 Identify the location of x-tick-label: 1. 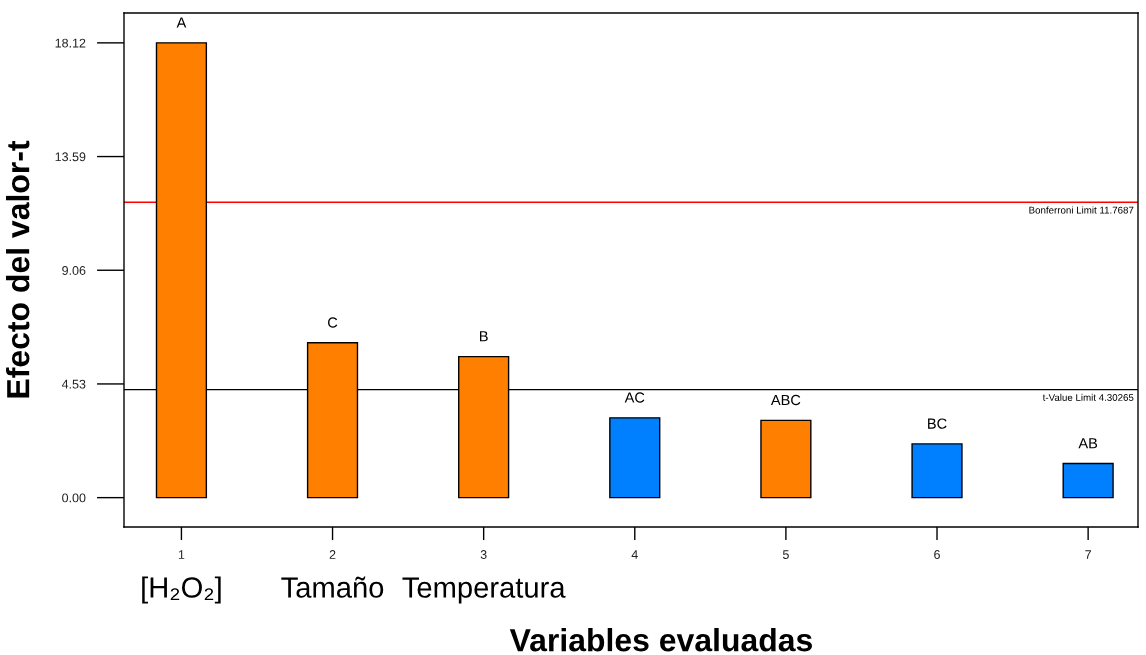
(181, 554).